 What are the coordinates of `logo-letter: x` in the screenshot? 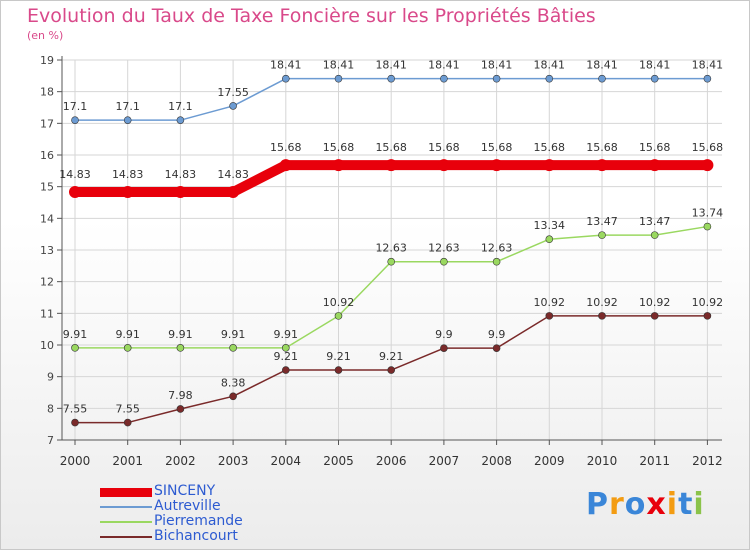 It's located at (656, 504).